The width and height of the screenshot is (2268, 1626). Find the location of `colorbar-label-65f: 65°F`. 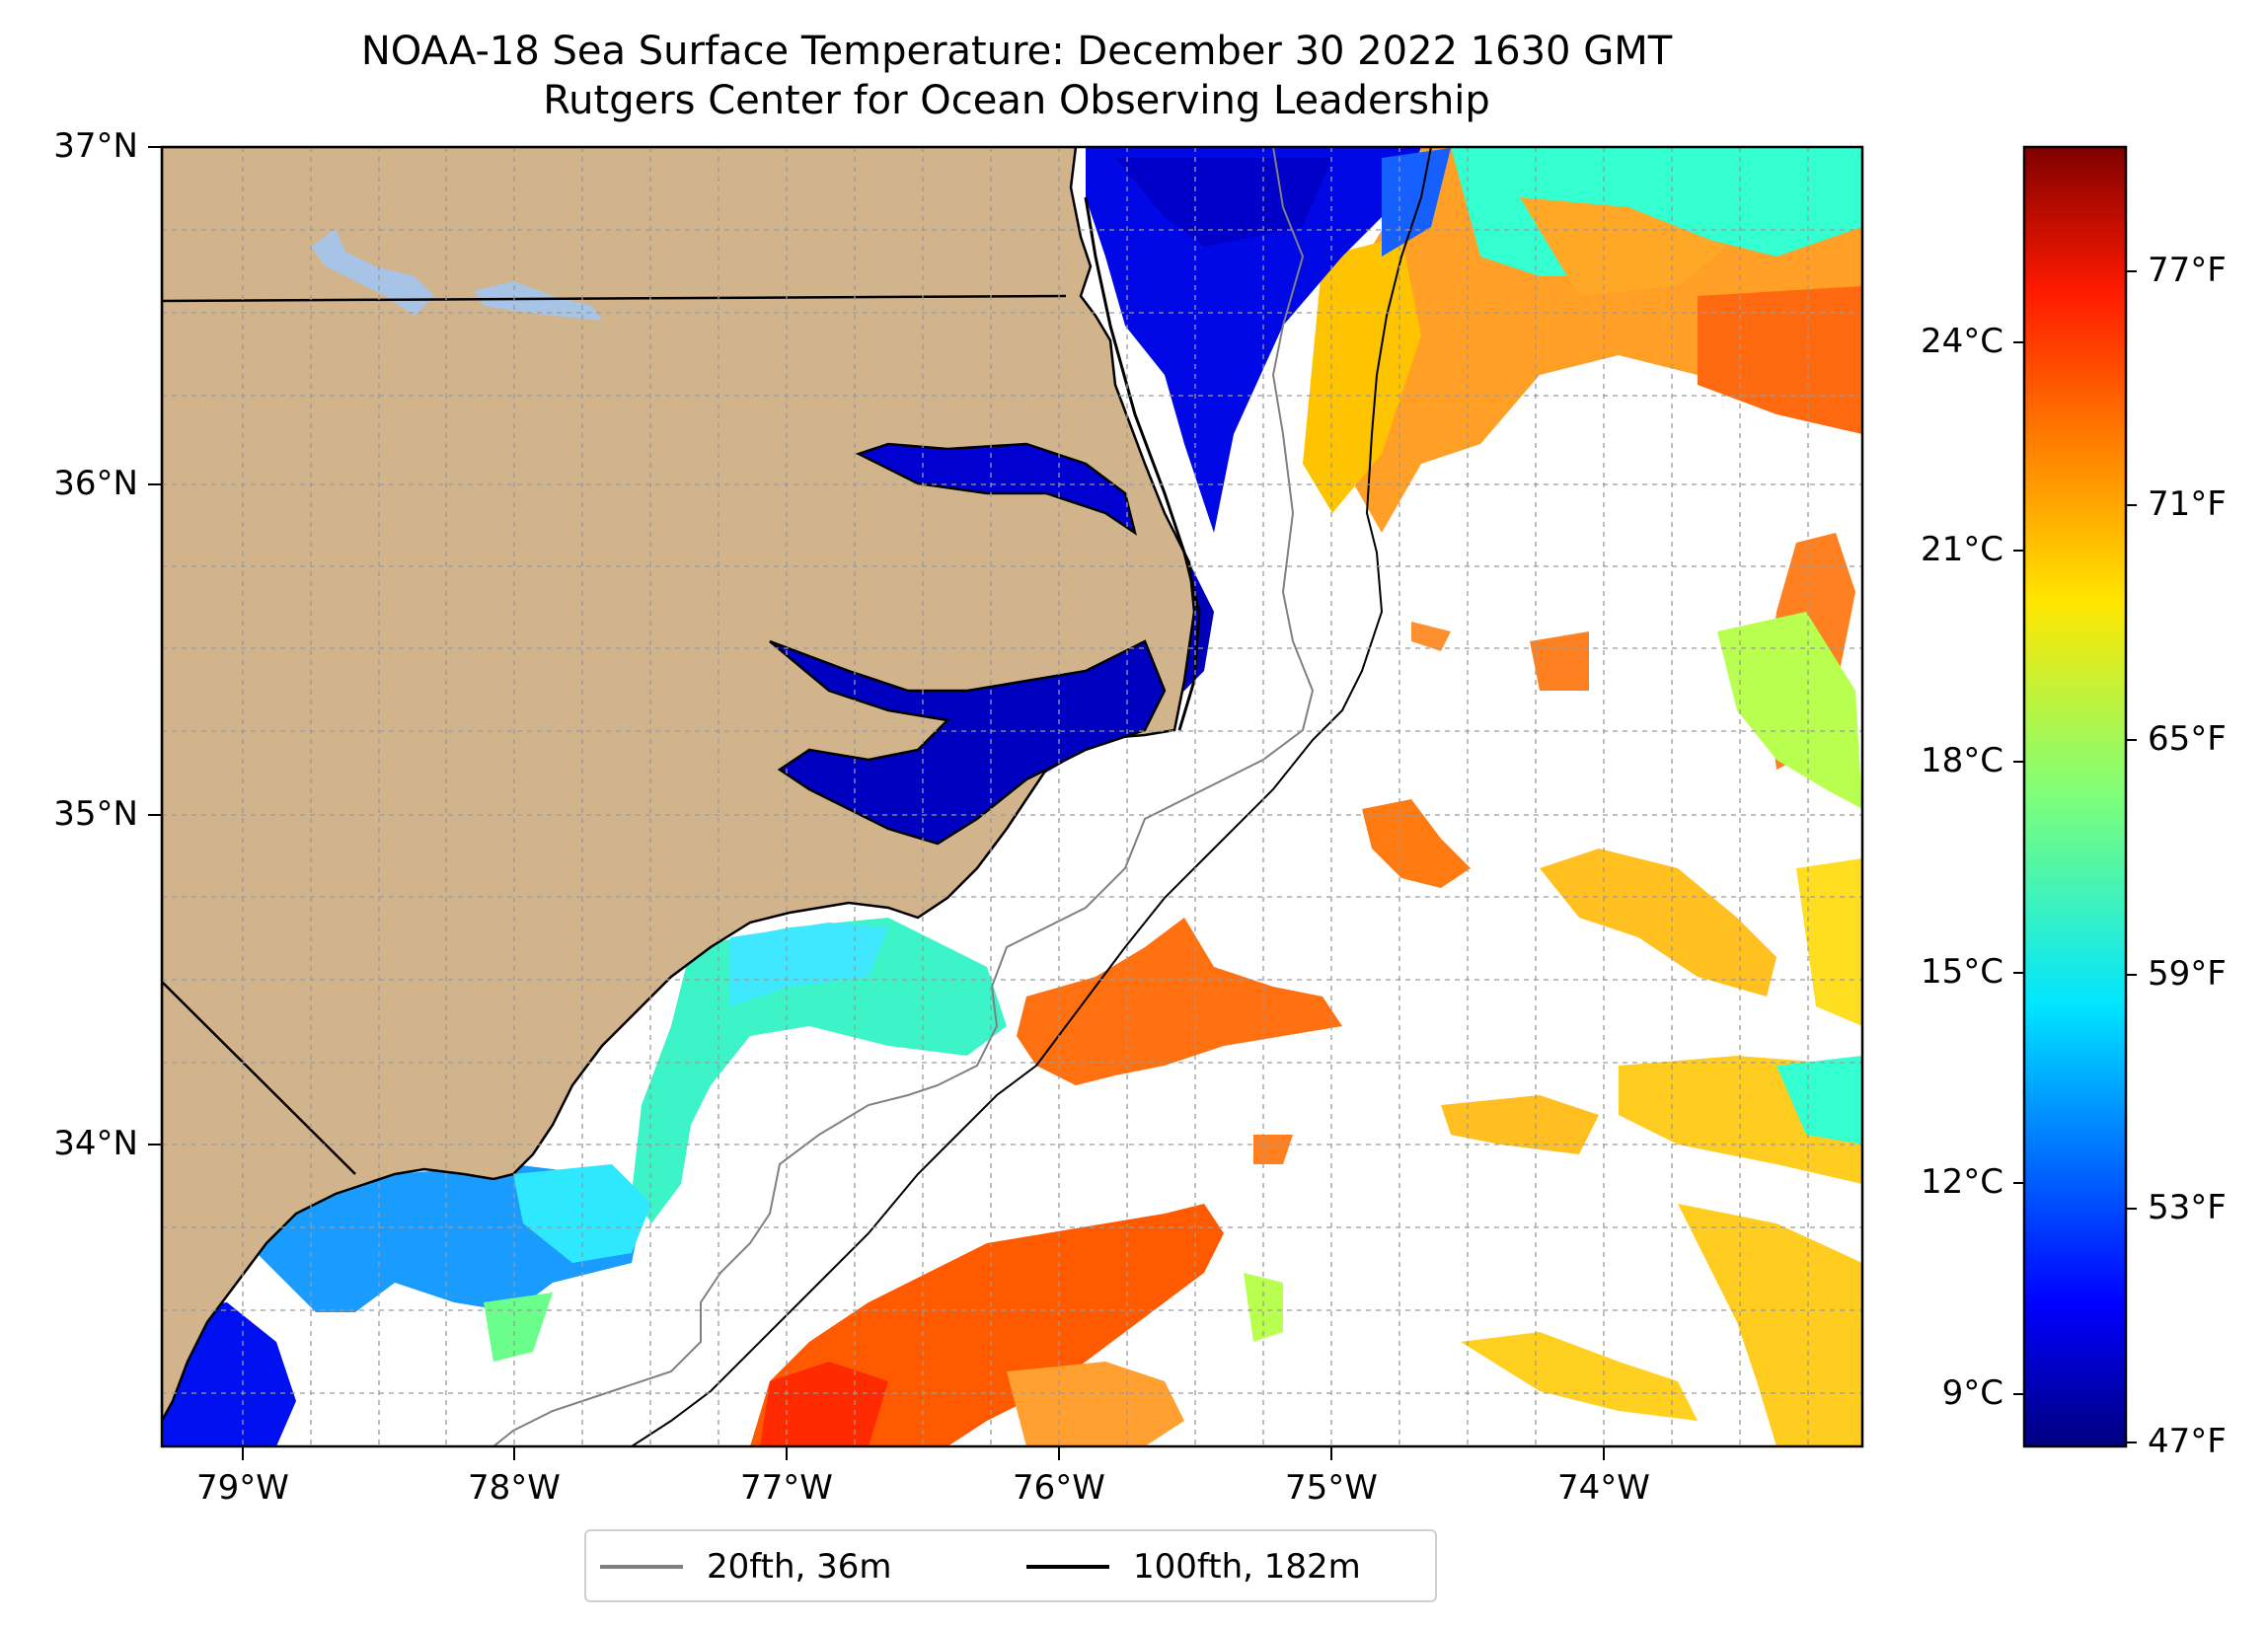

colorbar-label-65f: 65°F is located at coordinates (2187, 739).